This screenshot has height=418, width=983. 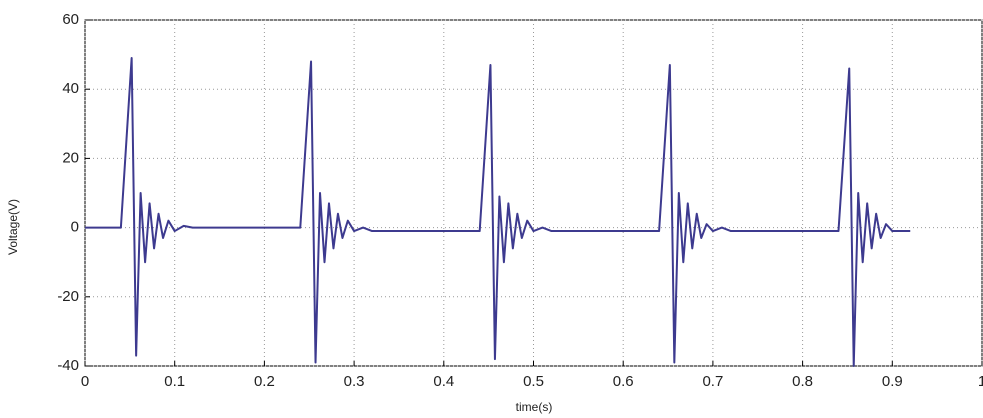 What do you see at coordinates (70, 157) in the screenshot?
I see `y-tick-label: 20` at bounding box center [70, 157].